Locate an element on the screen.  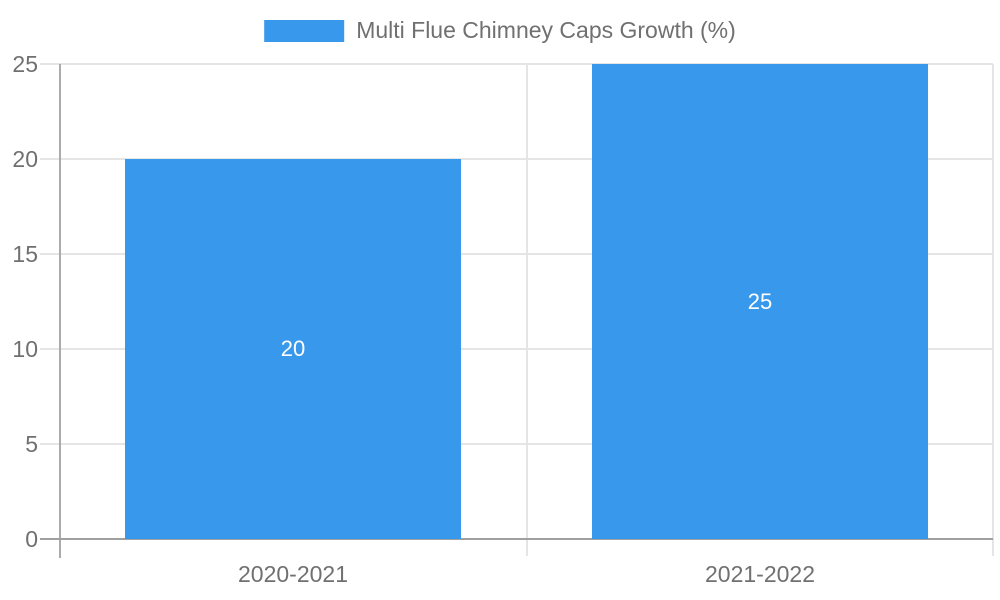
bar-value-label: 20 is located at coordinates (293, 348).